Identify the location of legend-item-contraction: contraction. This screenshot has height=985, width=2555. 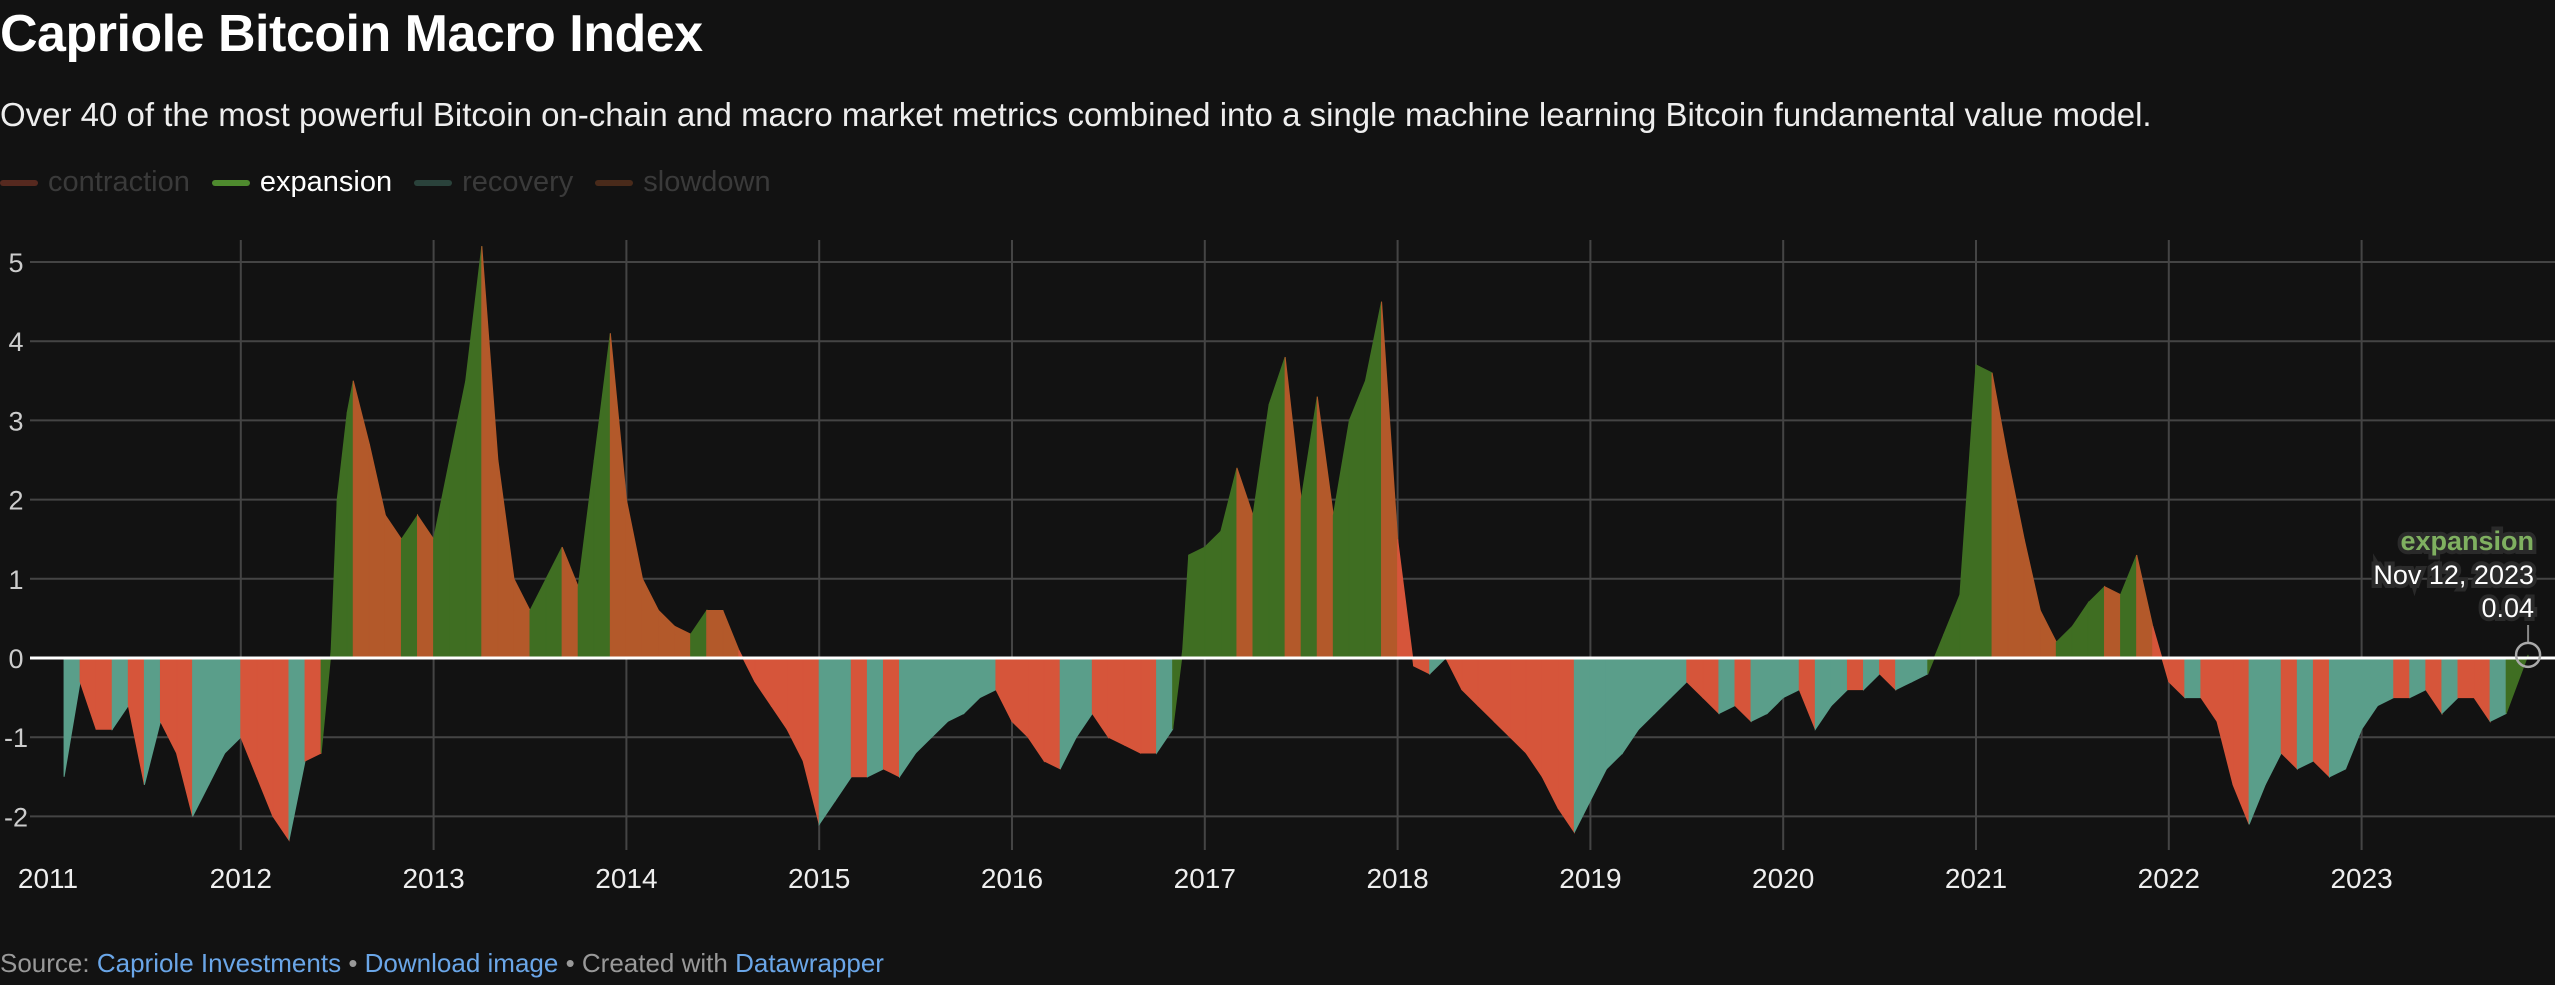
(95, 182).